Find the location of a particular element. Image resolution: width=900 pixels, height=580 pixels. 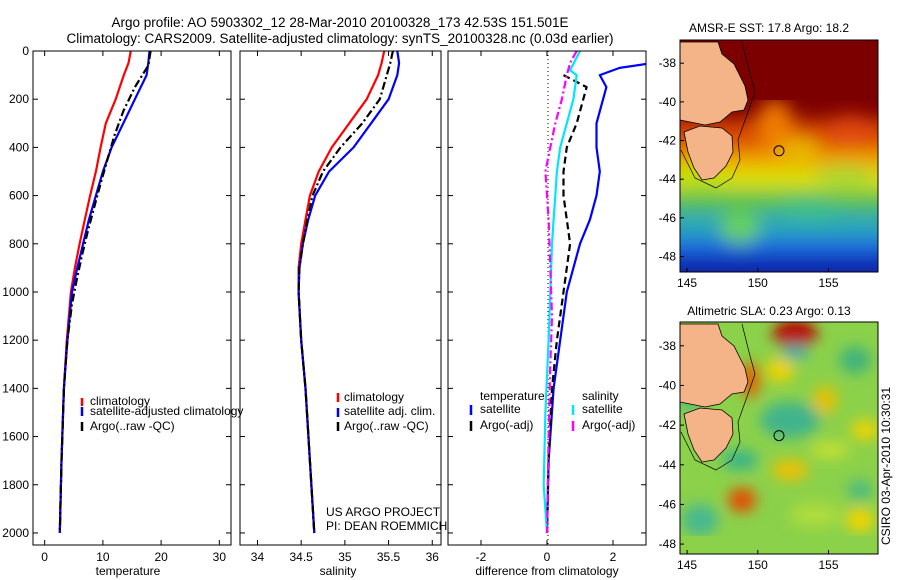

sla-map-ticks: 145 150 155 -38 -40 -42 -44 -46 -48 is located at coordinates (749, 455).